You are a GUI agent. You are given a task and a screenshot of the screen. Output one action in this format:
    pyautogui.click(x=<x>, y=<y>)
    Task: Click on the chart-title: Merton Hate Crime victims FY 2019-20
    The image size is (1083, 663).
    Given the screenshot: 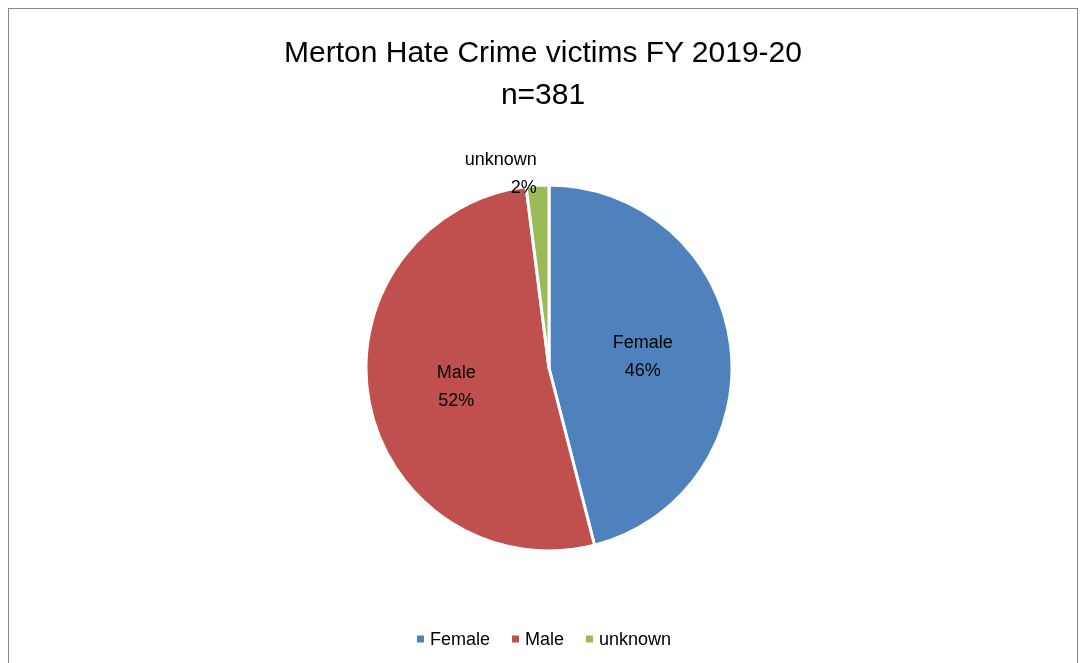 What is the action you would take?
    pyautogui.click(x=543, y=51)
    